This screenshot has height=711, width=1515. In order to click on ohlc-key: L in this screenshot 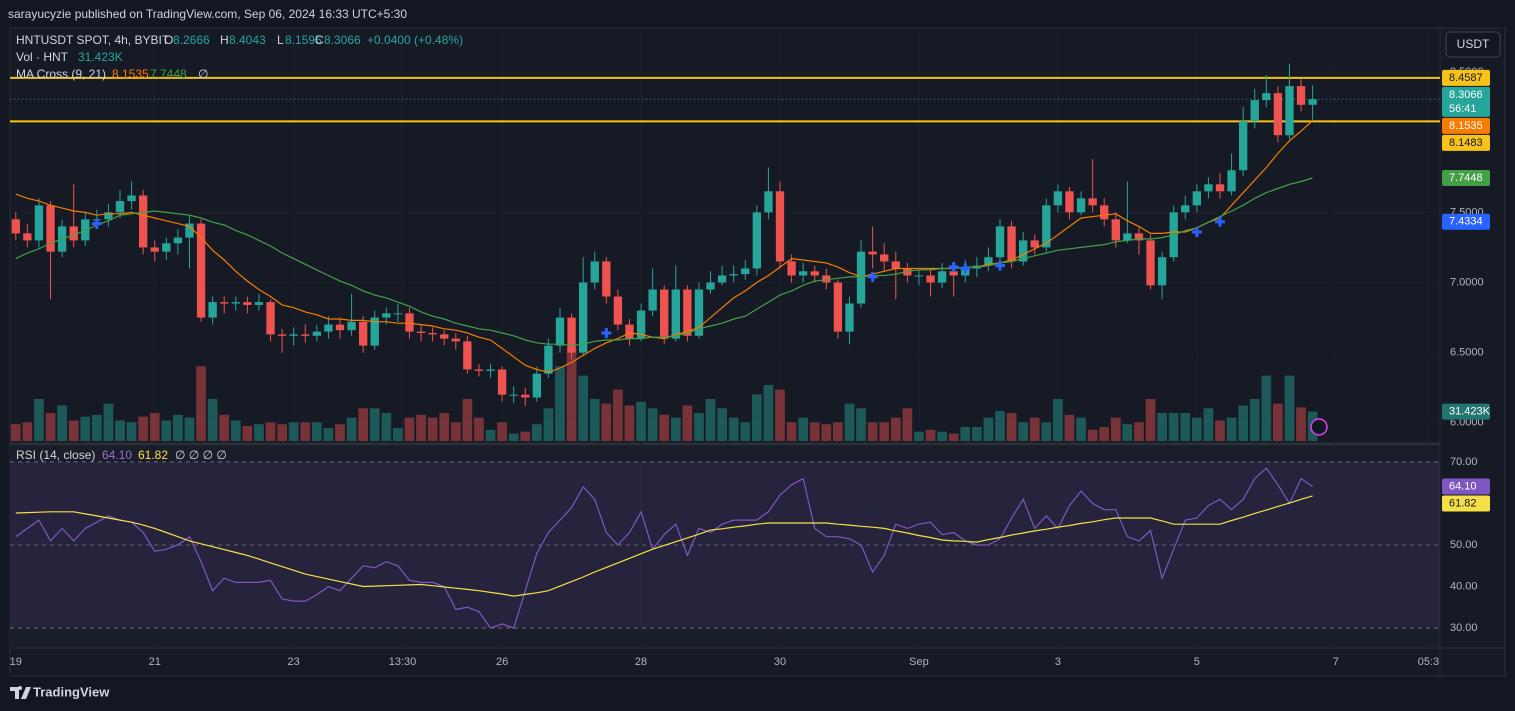, I will do `click(280, 40)`.